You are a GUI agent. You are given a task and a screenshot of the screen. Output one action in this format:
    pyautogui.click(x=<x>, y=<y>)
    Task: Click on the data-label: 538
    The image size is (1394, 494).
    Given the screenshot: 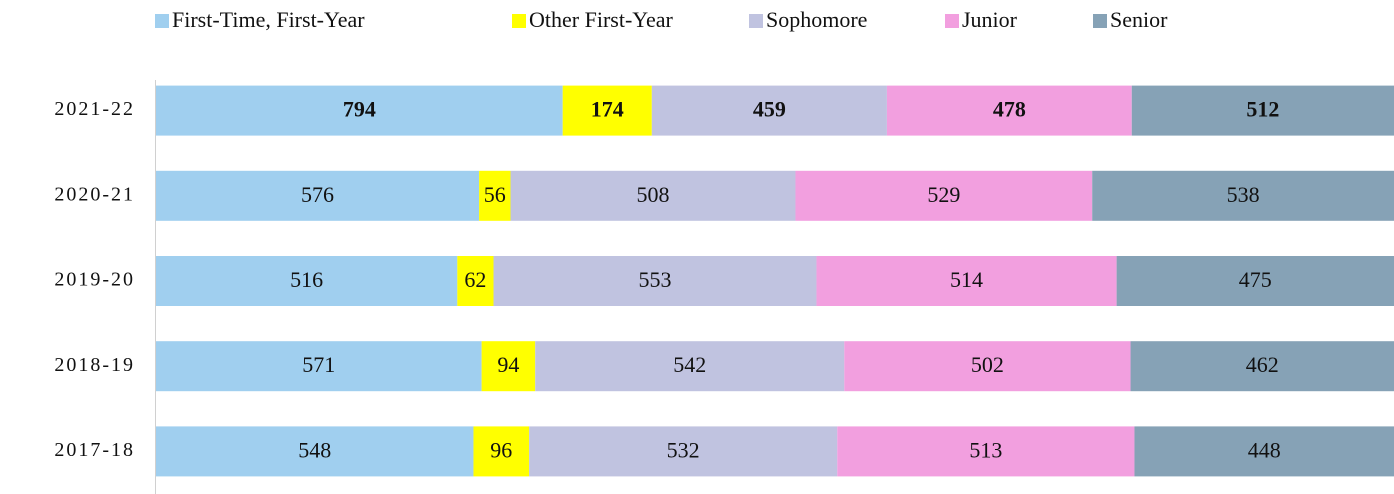 What is the action you would take?
    pyautogui.click(x=1243, y=194)
    